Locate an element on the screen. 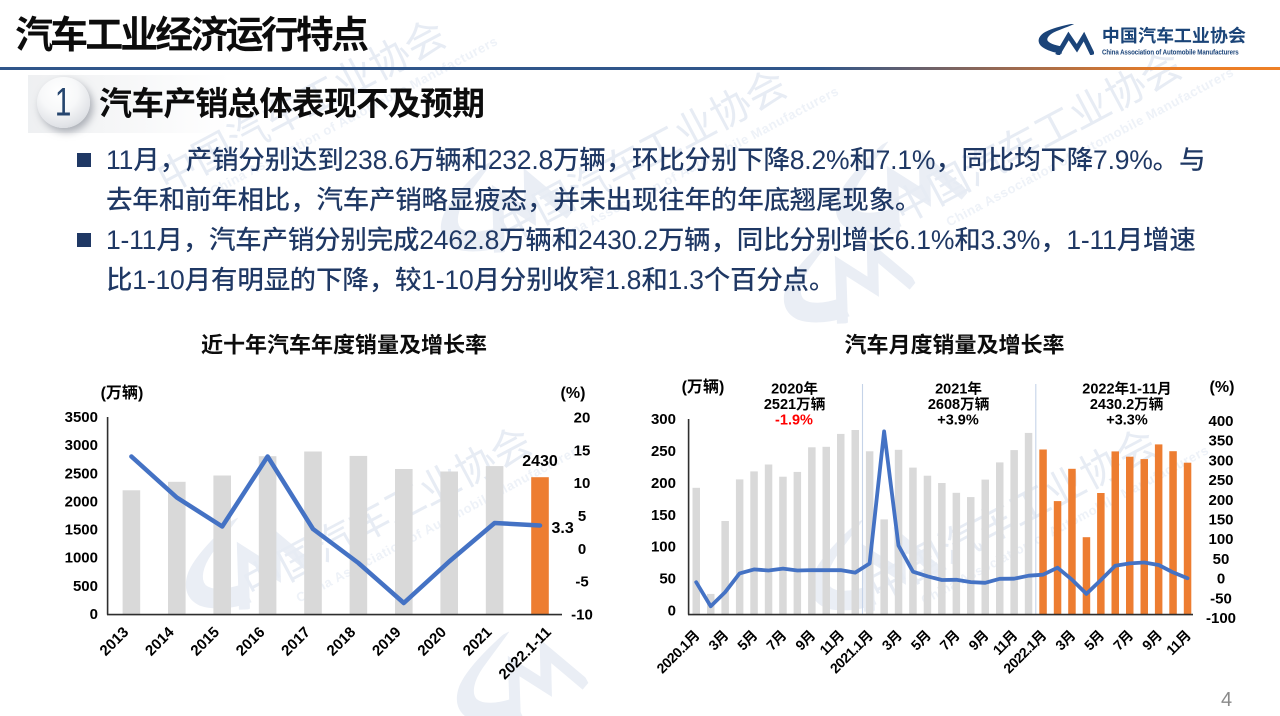  svg-text: 2017 is located at coordinates (296, 642).